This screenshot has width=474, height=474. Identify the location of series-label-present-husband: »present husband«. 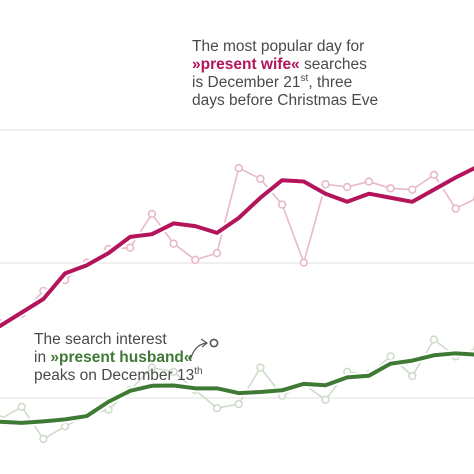
(121, 357).